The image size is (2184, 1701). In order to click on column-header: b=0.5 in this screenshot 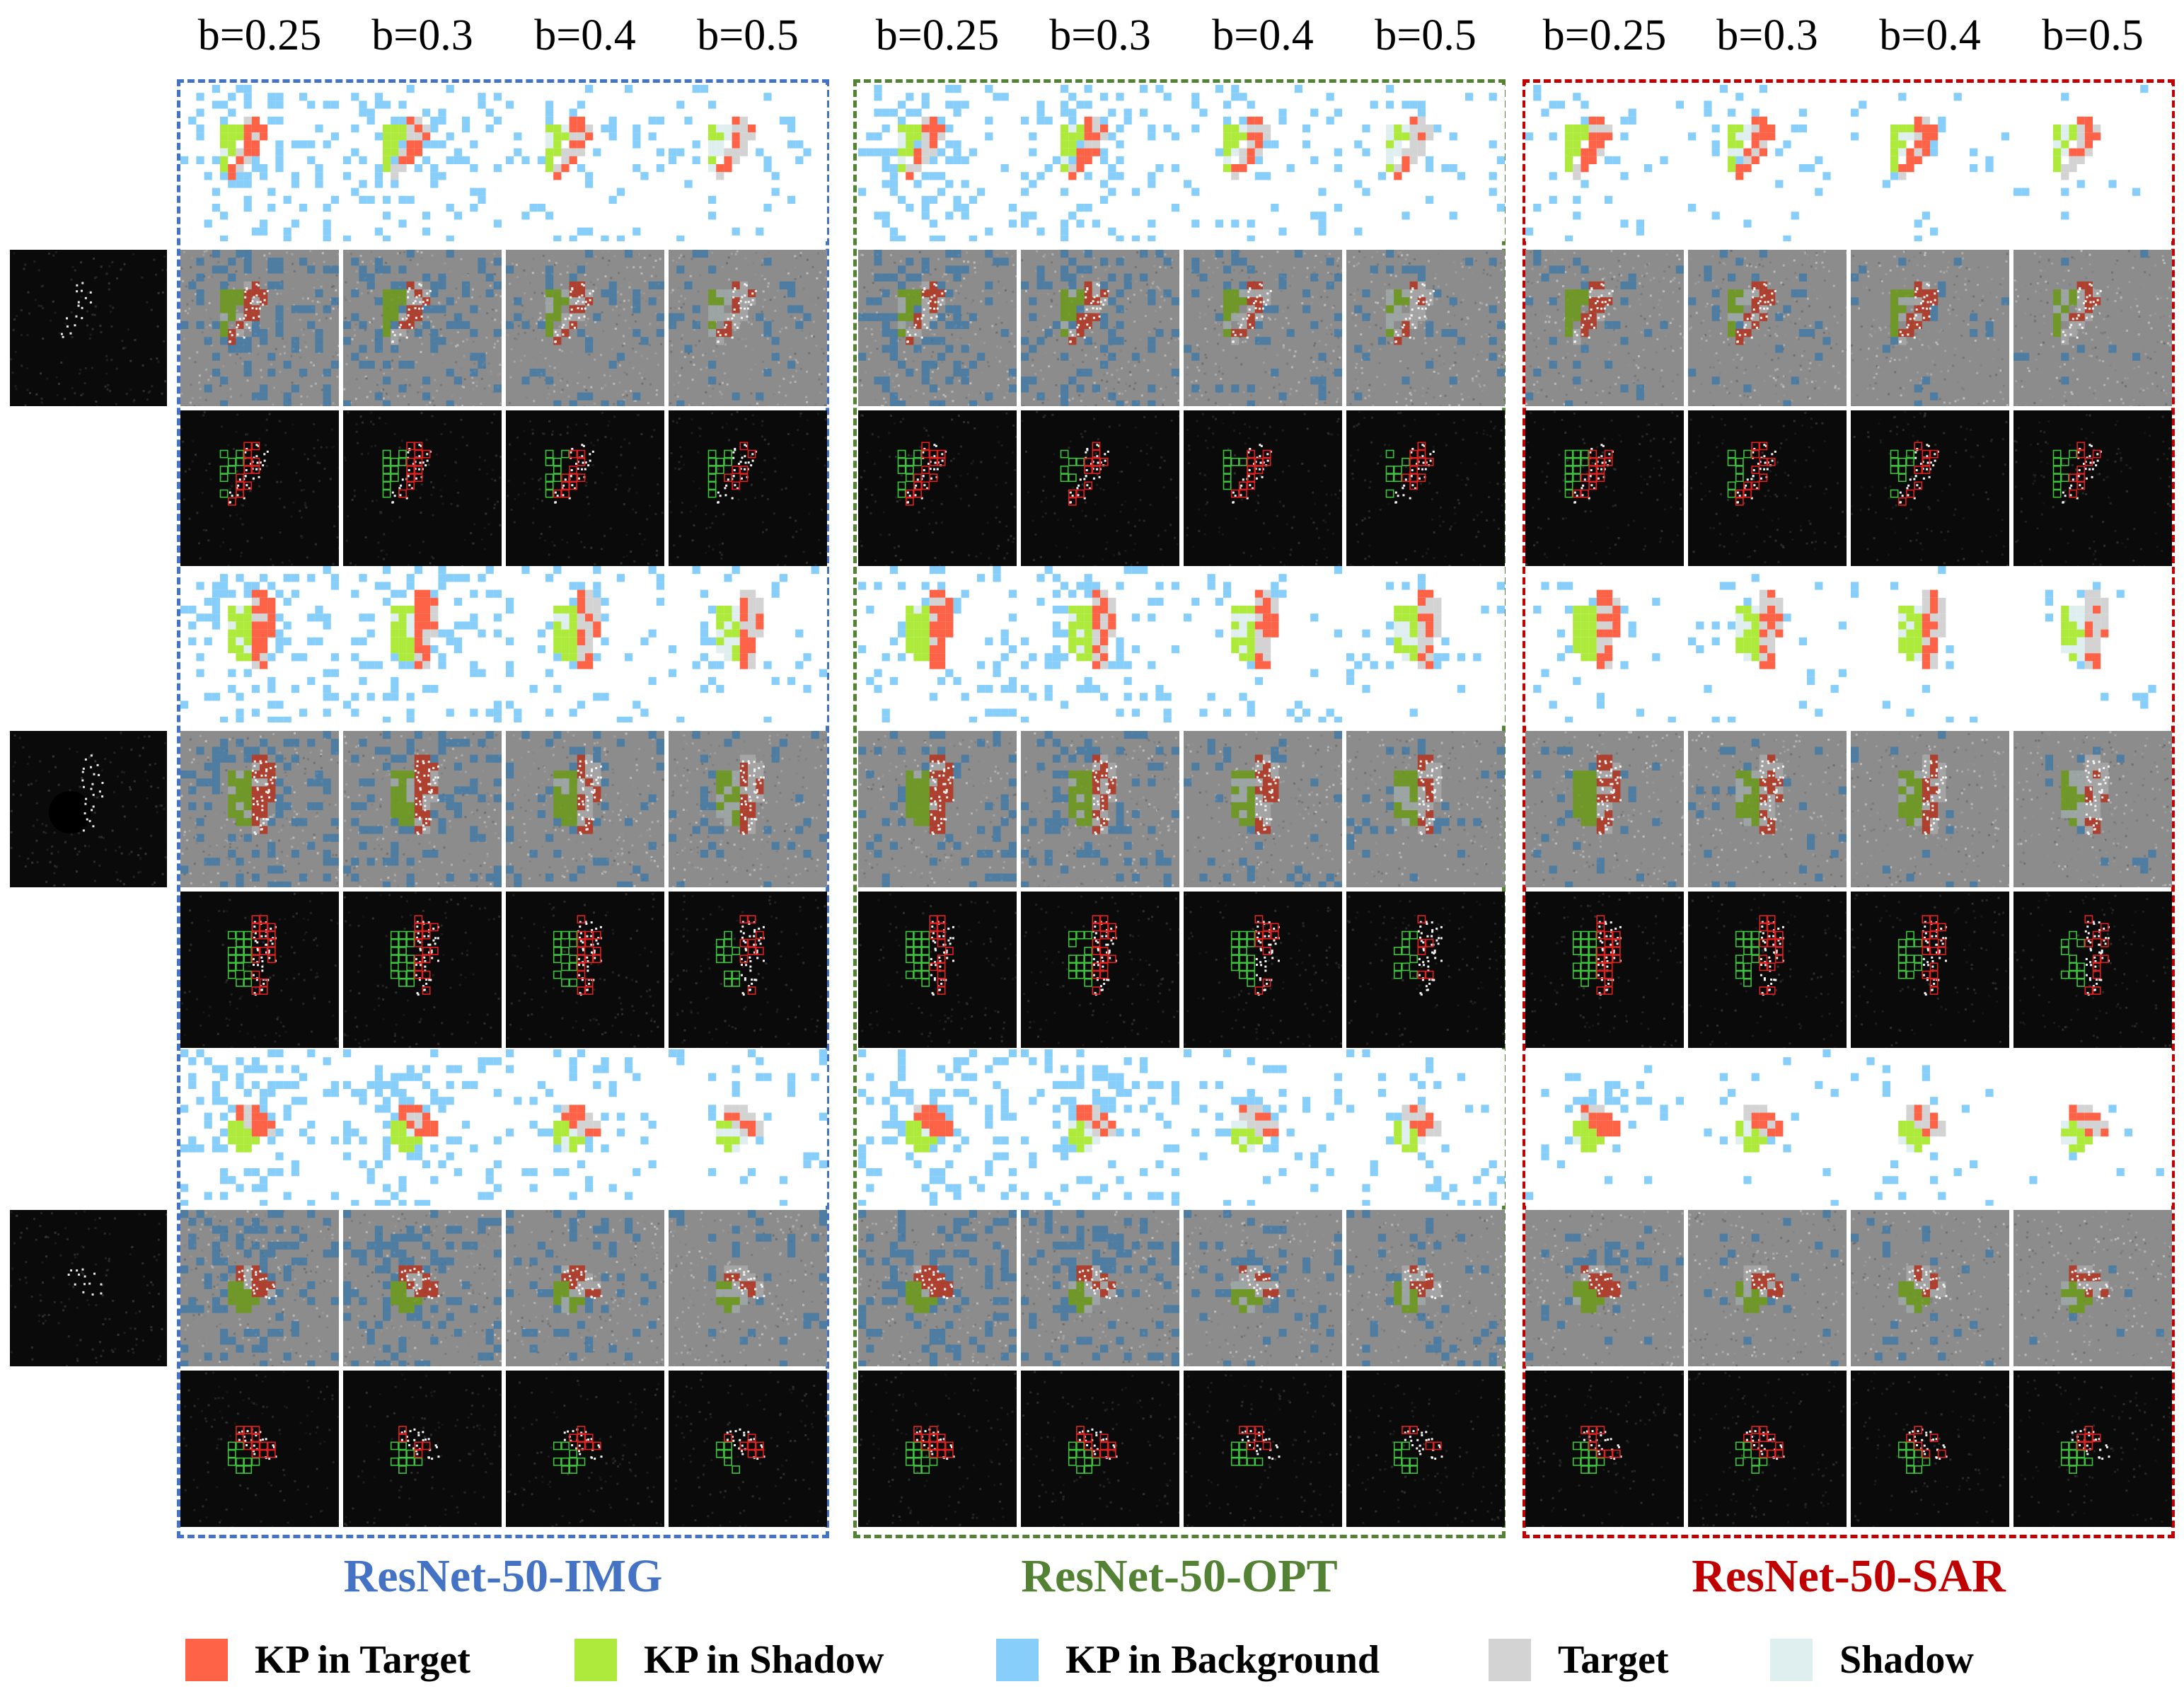, I will do `click(748, 35)`.